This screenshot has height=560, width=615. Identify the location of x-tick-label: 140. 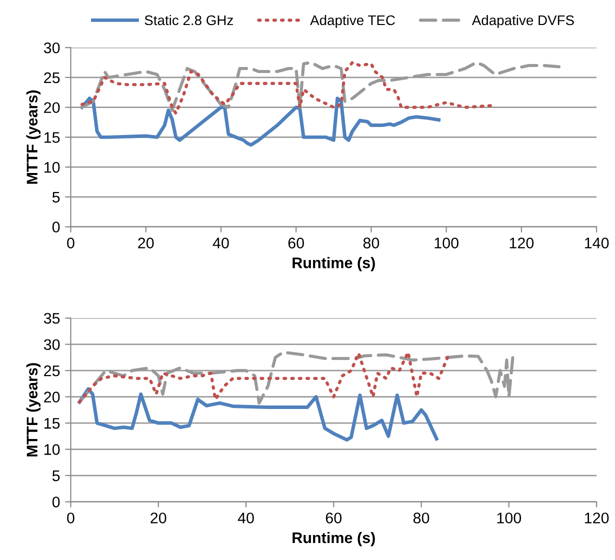
(596, 243).